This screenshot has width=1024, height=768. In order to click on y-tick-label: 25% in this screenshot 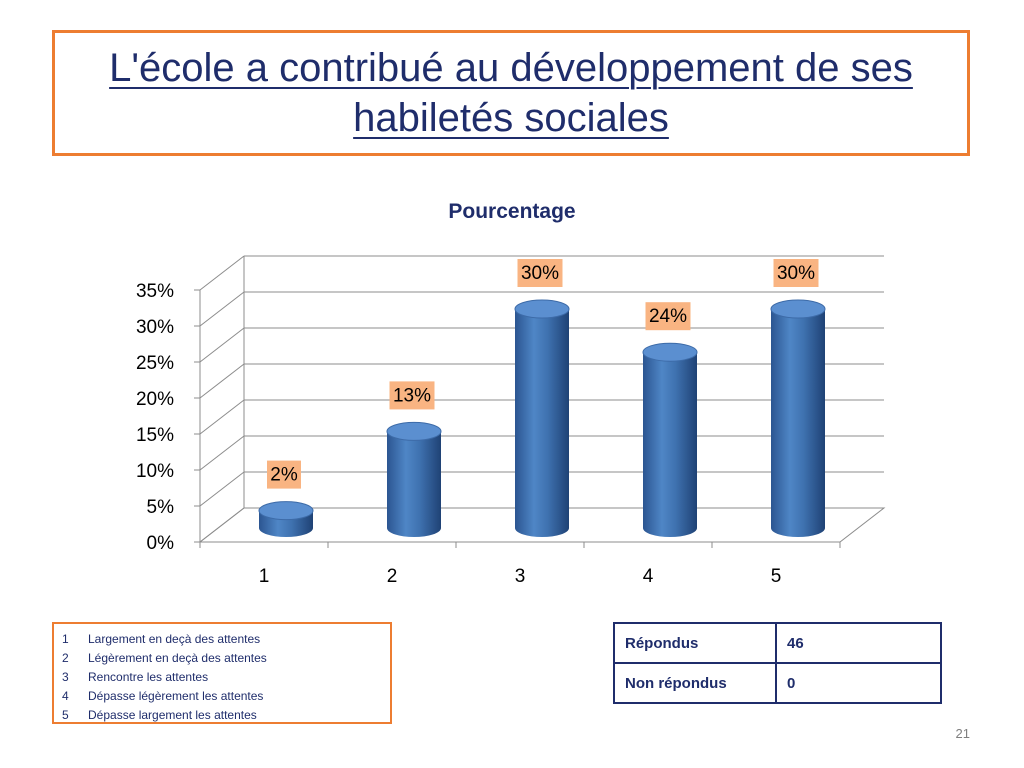, I will do `click(155, 363)`.